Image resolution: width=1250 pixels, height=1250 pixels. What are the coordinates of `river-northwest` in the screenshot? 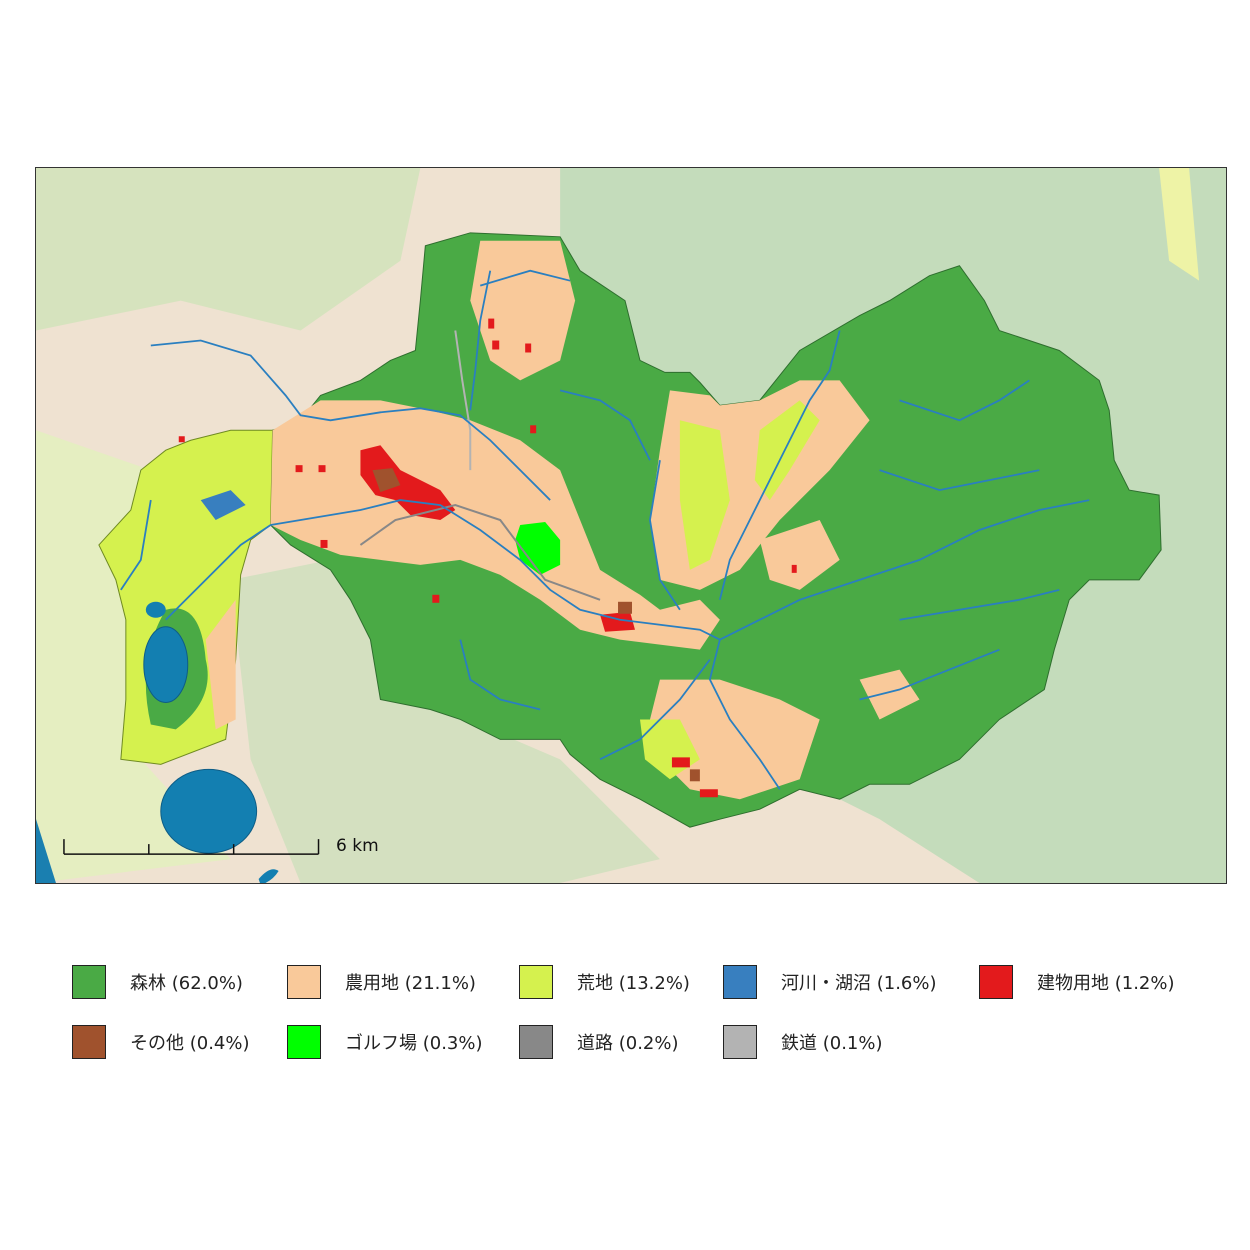 It's located at (350, 420).